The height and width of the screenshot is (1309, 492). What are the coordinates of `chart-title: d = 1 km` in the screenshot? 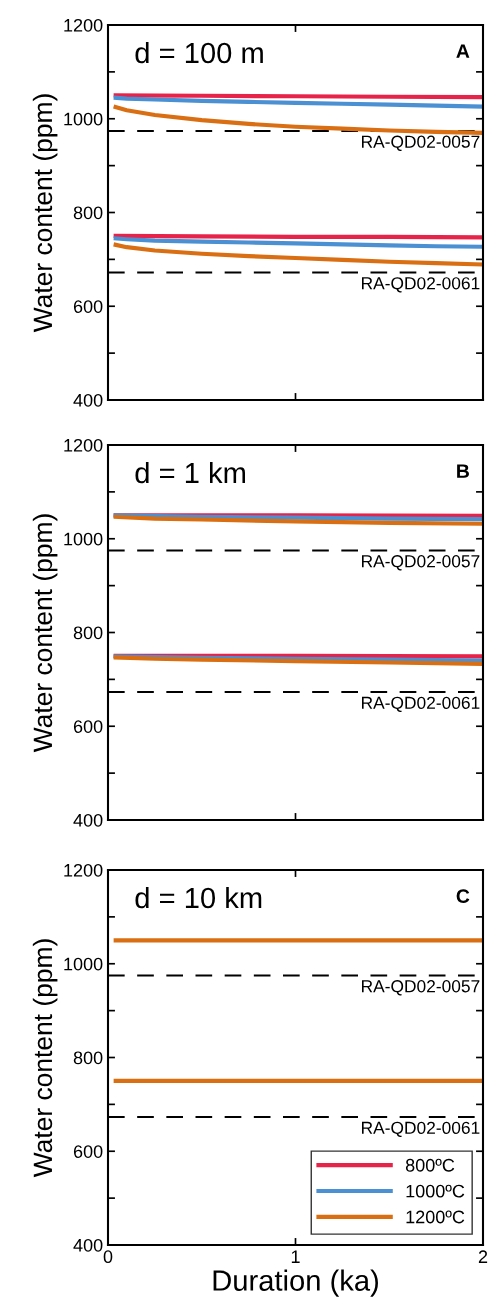 It's located at (190, 472).